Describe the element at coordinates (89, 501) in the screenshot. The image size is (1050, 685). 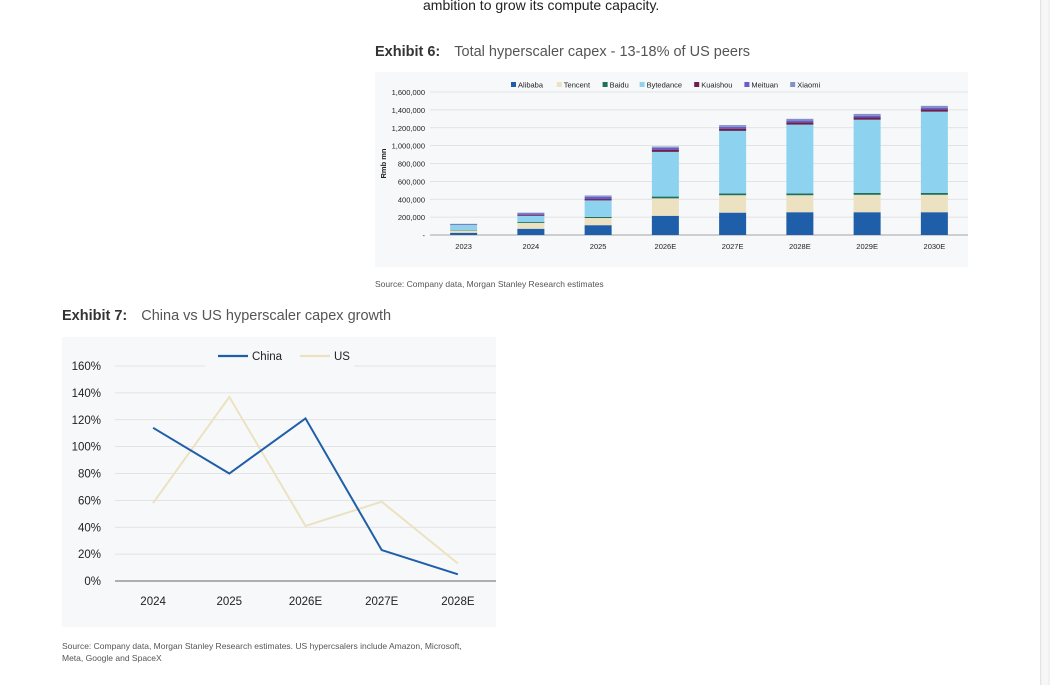
I see `y-tick-label: 60%` at that location.